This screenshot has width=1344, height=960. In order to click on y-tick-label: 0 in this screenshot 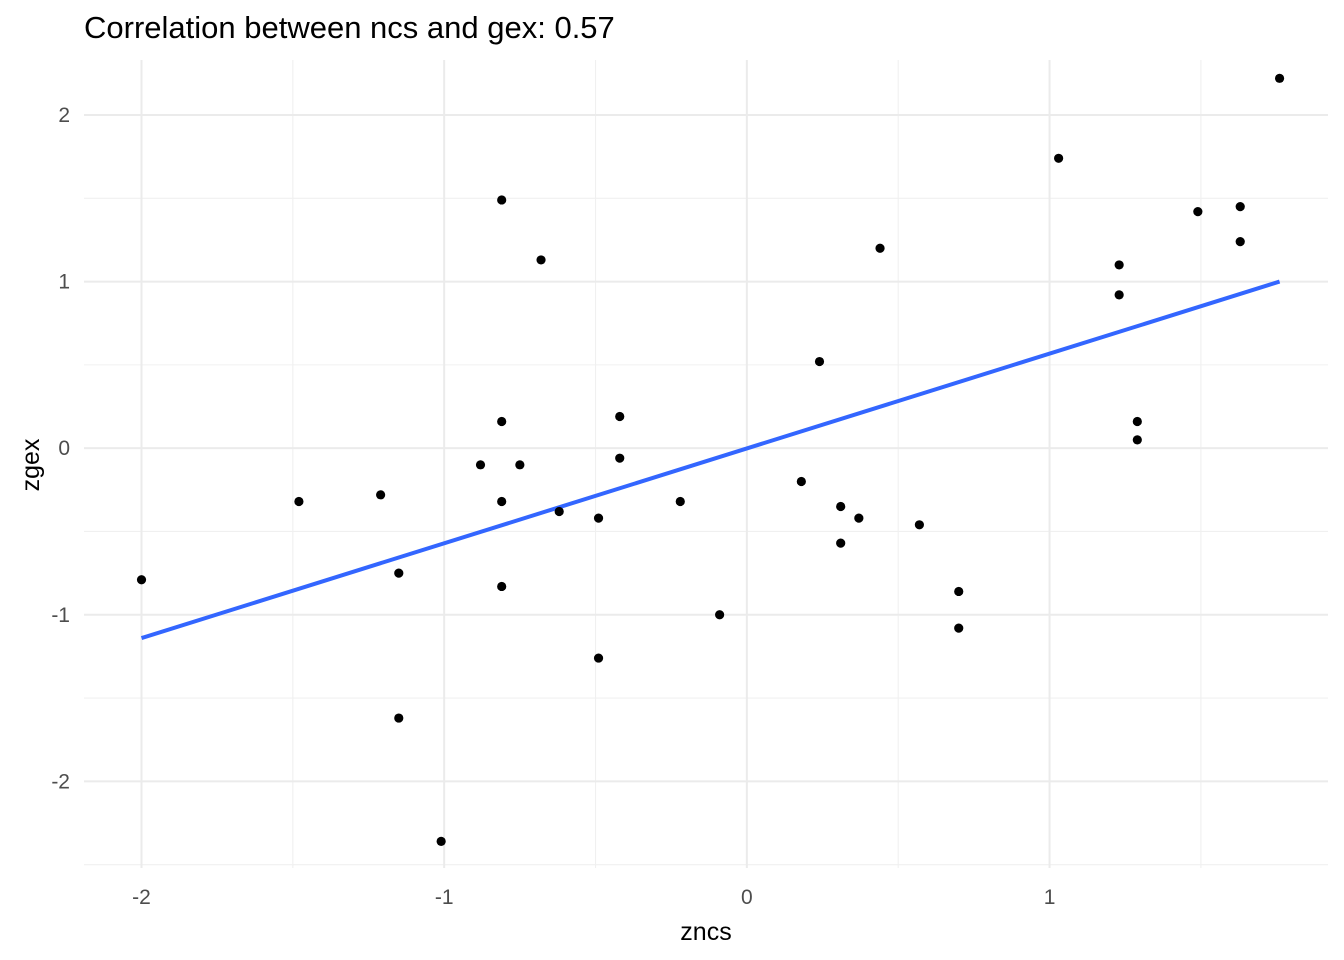, I will do `click(64, 448)`.